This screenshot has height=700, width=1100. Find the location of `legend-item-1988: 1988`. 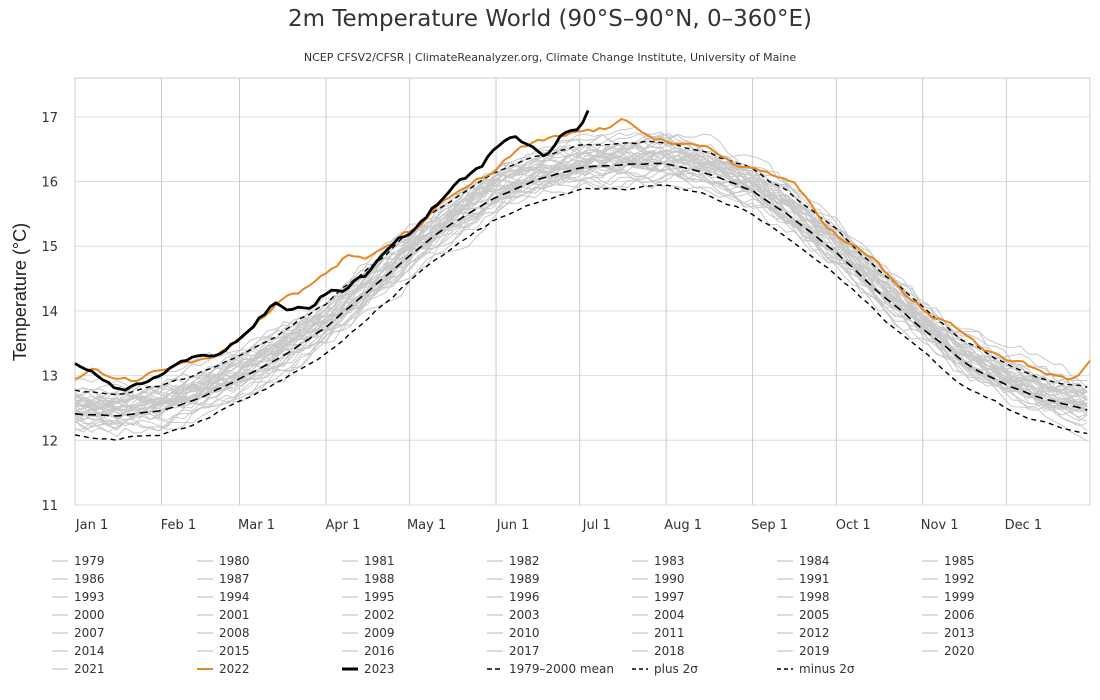

legend-item-1988: 1988 is located at coordinates (368, 579).